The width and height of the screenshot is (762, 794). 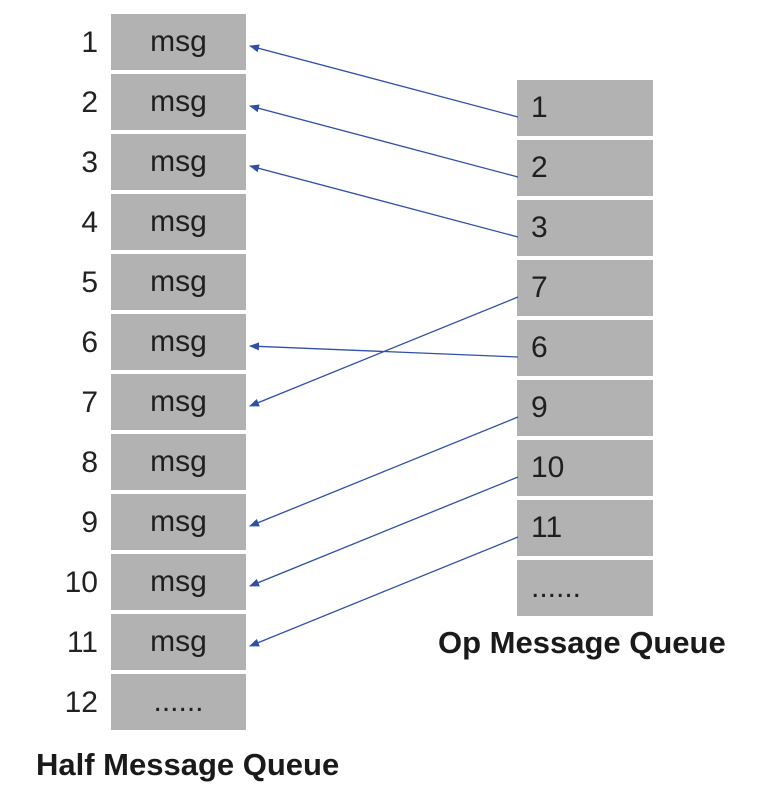 I want to click on half-queue-index: 1, so click(x=89, y=42).